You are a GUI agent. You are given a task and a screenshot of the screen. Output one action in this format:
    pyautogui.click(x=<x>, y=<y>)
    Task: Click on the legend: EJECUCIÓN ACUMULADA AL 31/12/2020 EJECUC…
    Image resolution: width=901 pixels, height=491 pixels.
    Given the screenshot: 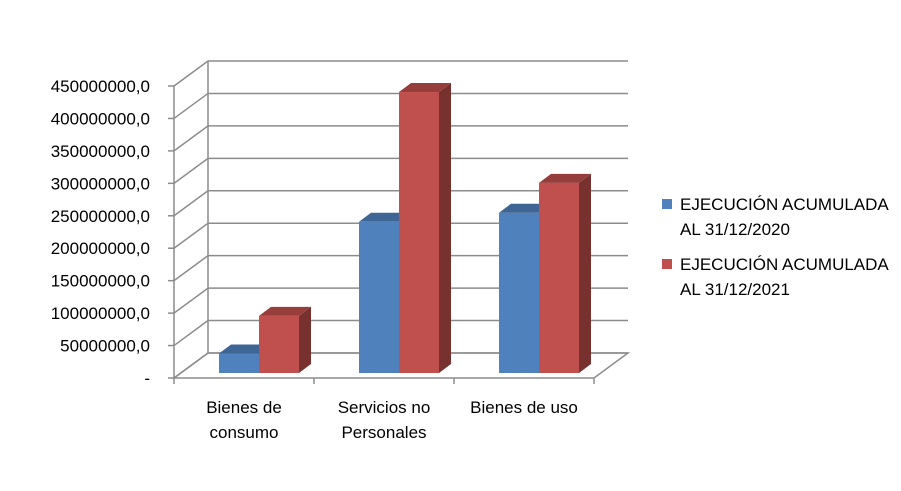 What is the action you would take?
    pyautogui.click(x=779, y=252)
    